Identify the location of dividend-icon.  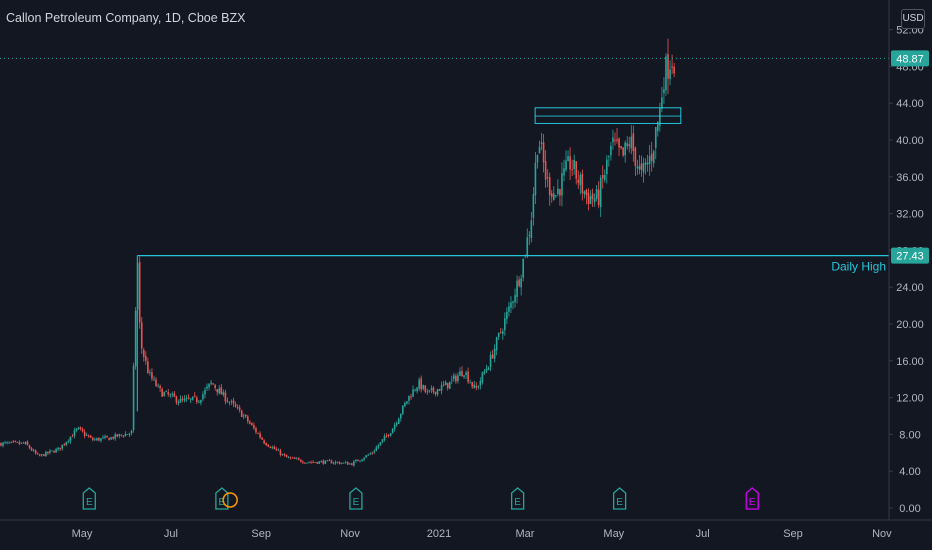
(230, 500).